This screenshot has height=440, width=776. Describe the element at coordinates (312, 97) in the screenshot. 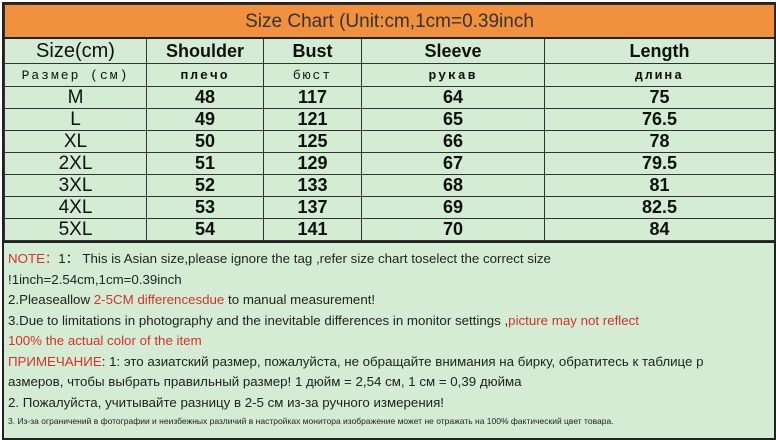

I see `cell-2: 117` at that location.